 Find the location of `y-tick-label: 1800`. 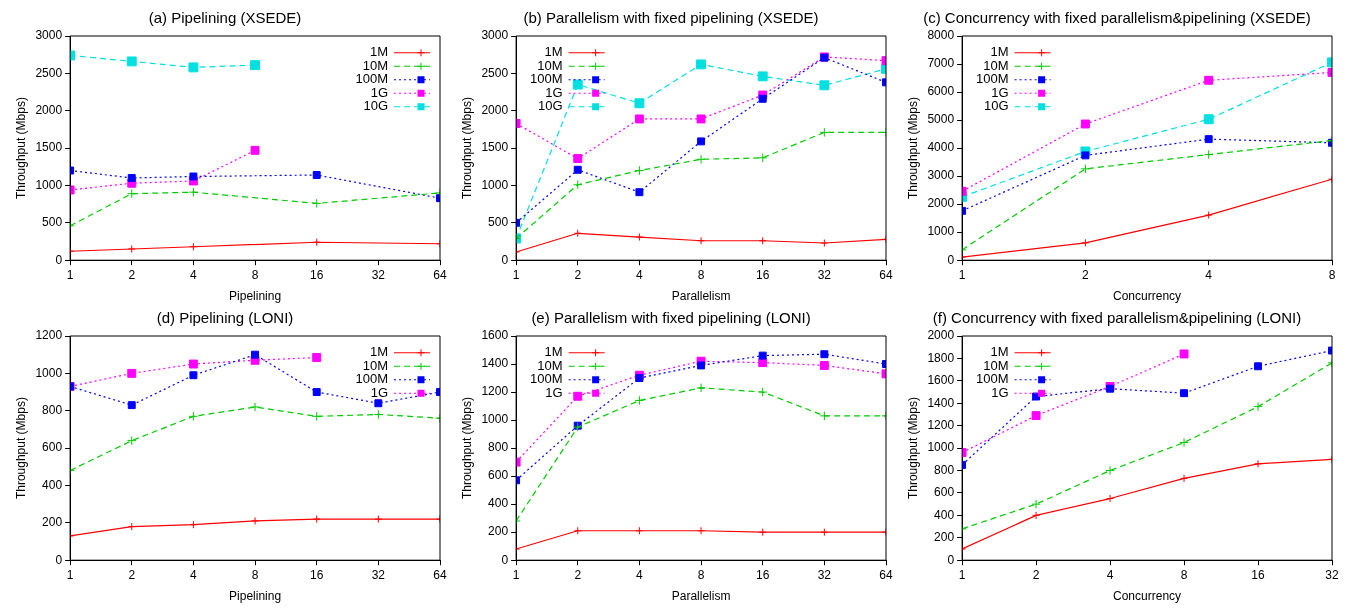

y-tick-label: 1800 is located at coordinates (941, 357).